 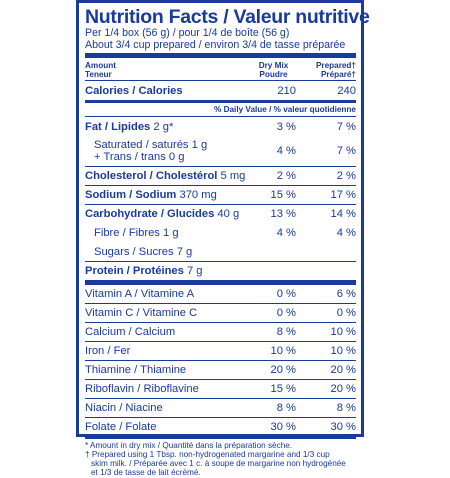 I want to click on sugars-row: Sugars / Sucres 7 g, so click(x=220, y=251).